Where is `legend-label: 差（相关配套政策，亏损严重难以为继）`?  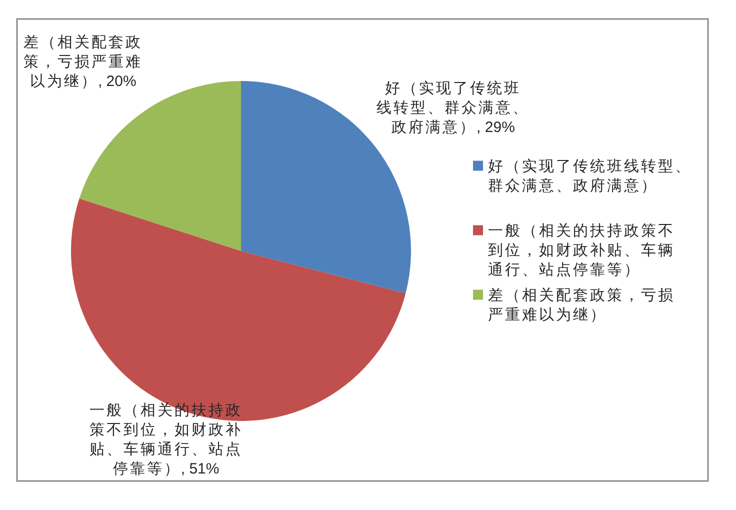 legend-label: 差（相关配套政策，亏损严重难以为继） is located at coordinates (581, 306).